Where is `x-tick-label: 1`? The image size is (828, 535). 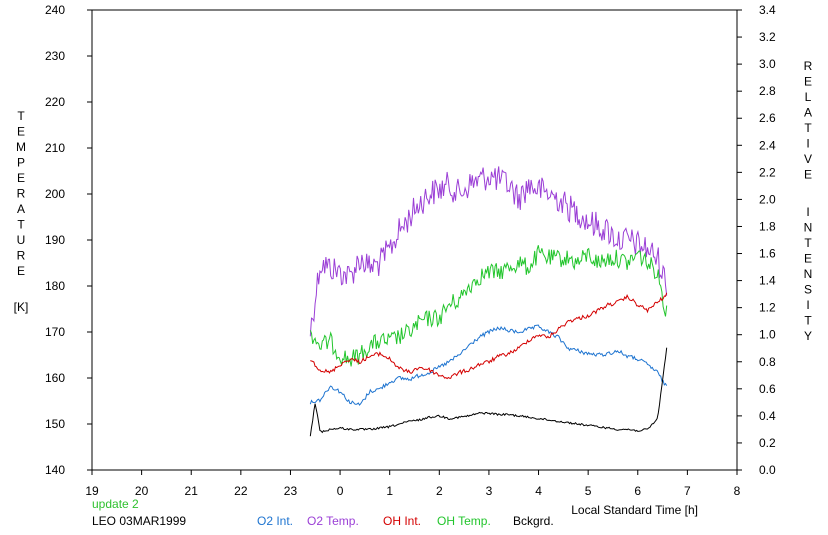
x-tick-label: 1 is located at coordinates (389, 491).